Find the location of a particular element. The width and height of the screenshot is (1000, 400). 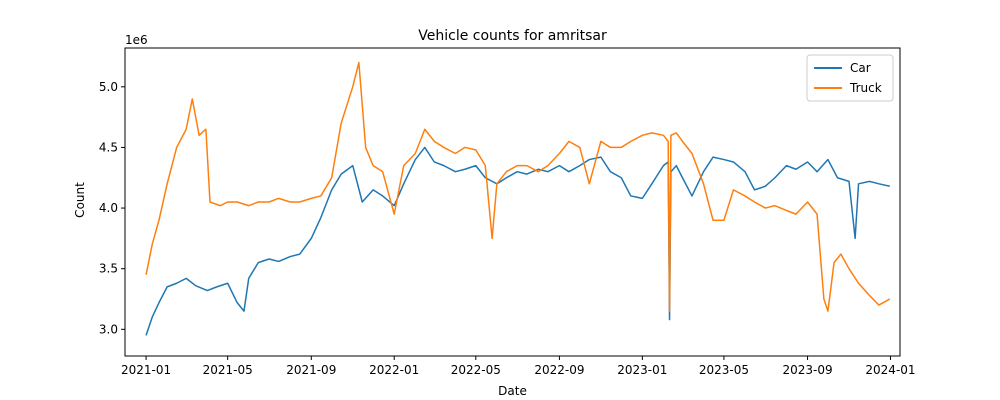

x-tick-label: 2022-09 is located at coordinates (559, 370).